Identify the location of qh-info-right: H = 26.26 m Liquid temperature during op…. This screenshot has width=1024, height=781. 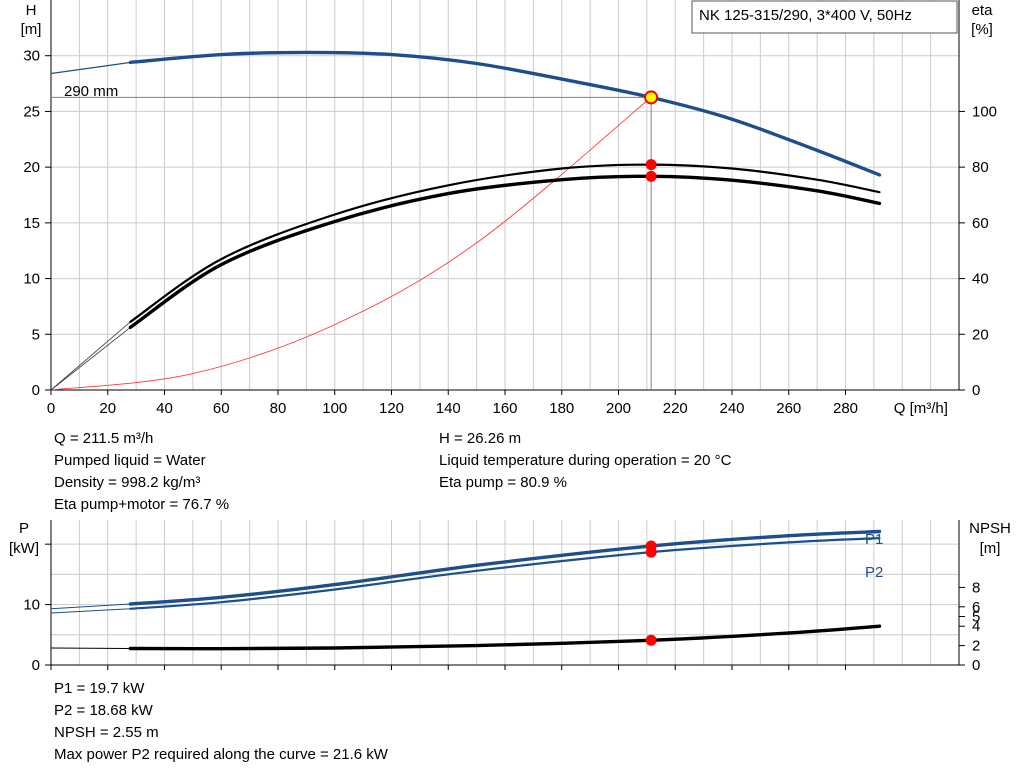
(585, 461).